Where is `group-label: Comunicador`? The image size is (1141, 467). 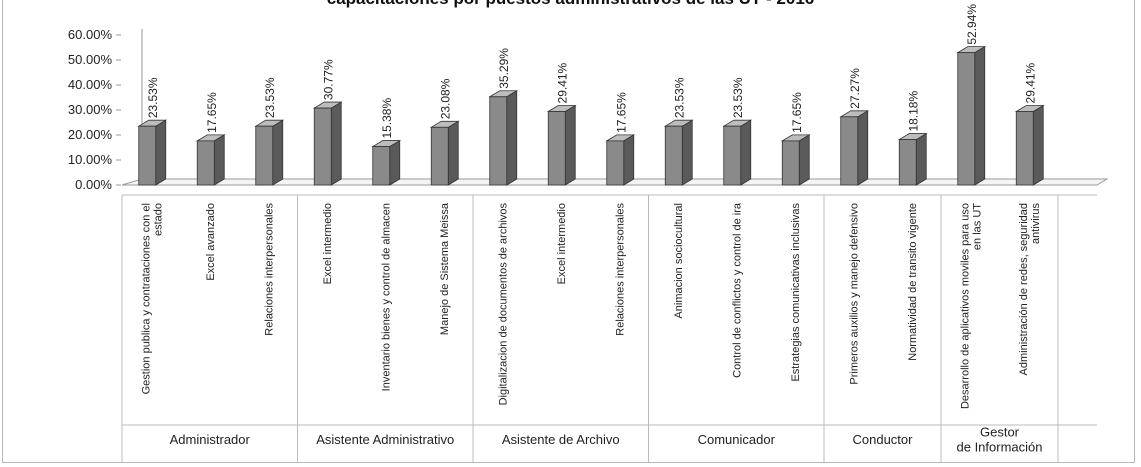
group-label: Comunicador is located at coordinates (737, 439).